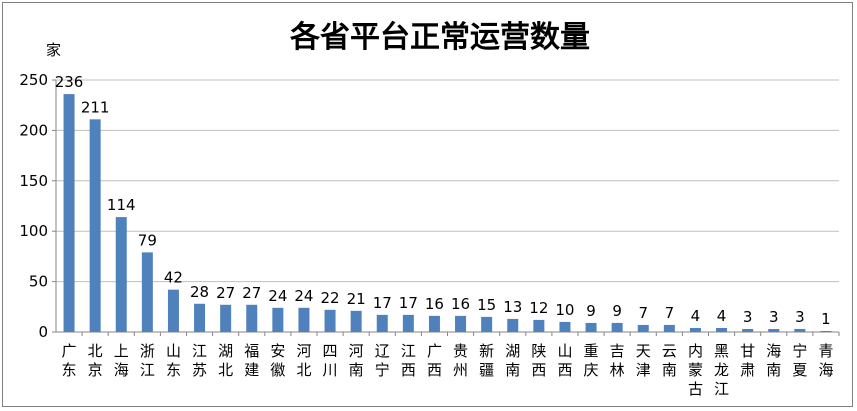  Describe the element at coordinates (356, 299) in the screenshot. I see `data-label-河南: 21` at that location.